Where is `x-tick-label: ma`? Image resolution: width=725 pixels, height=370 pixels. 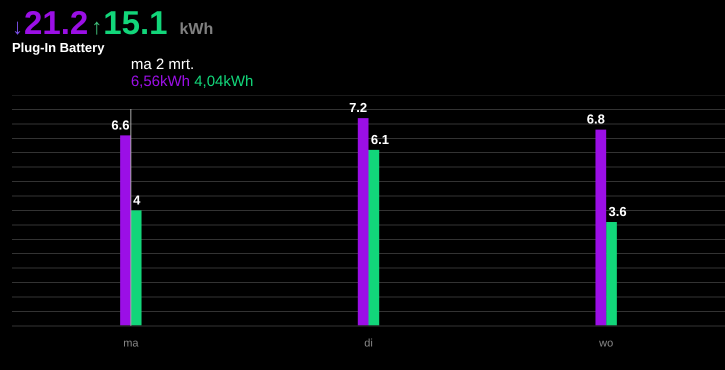 x-tick-label: ma is located at coordinates (131, 343).